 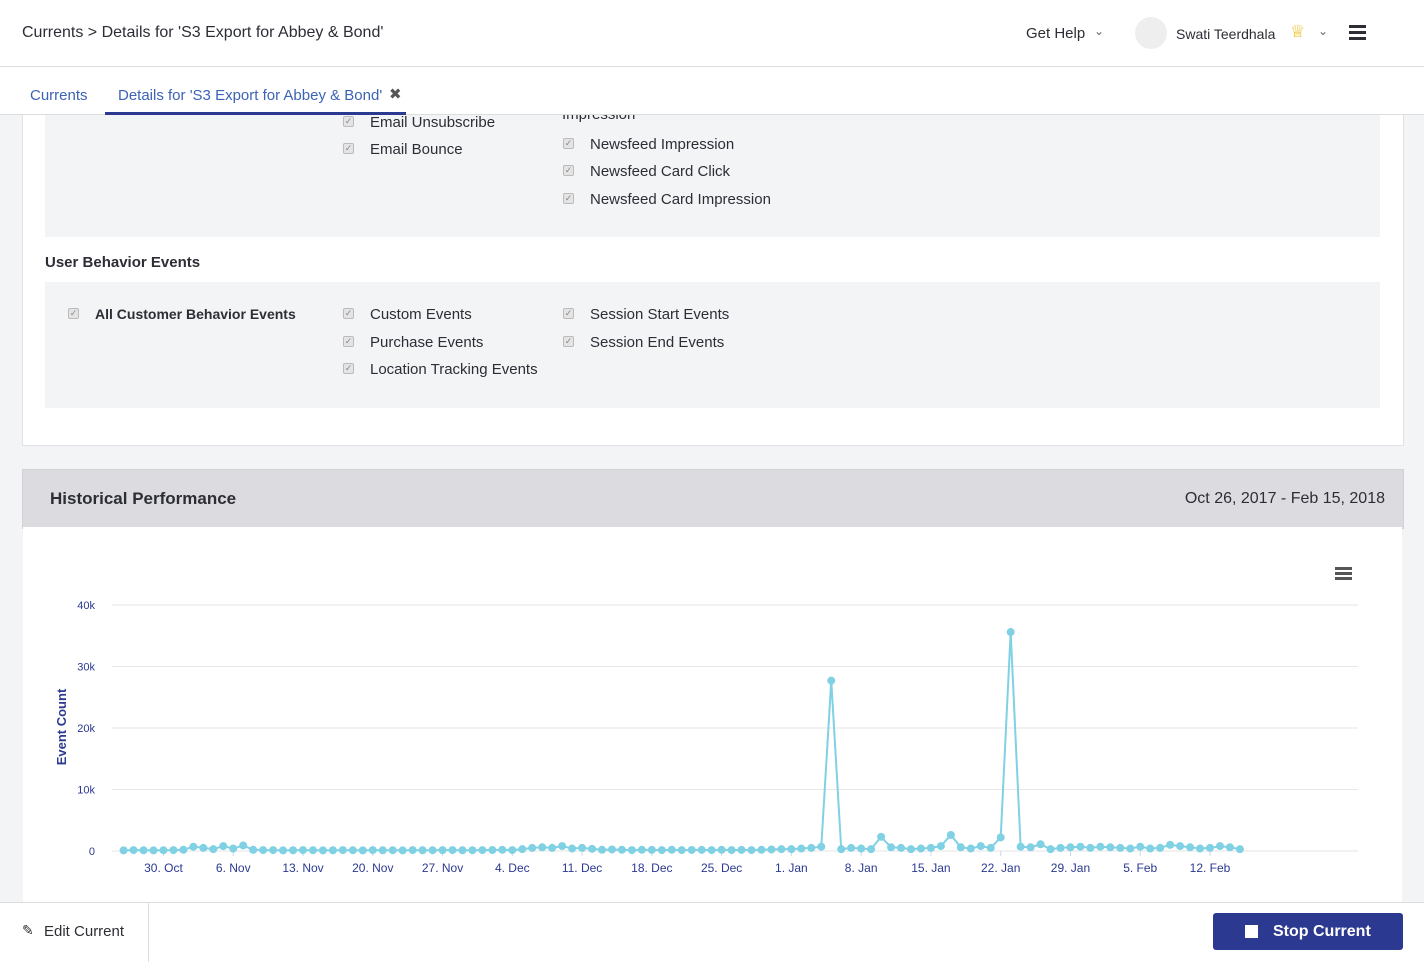 What do you see at coordinates (1151, 33) in the screenshot?
I see `avatar` at bounding box center [1151, 33].